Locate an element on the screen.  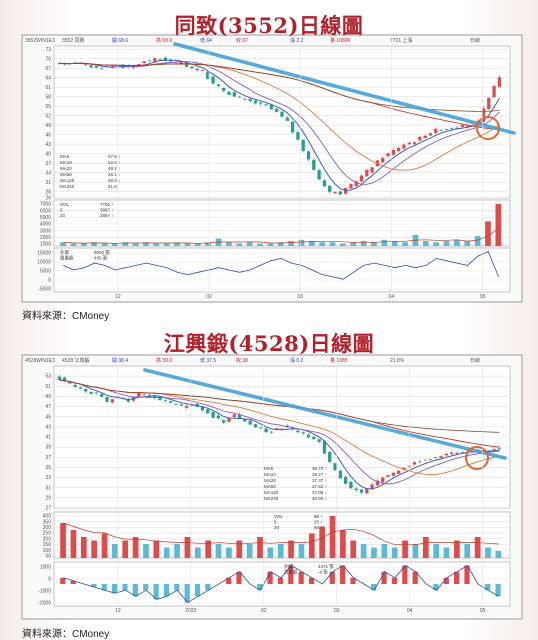
indicator-tick-label: 15000 is located at coordinates (44, 254).